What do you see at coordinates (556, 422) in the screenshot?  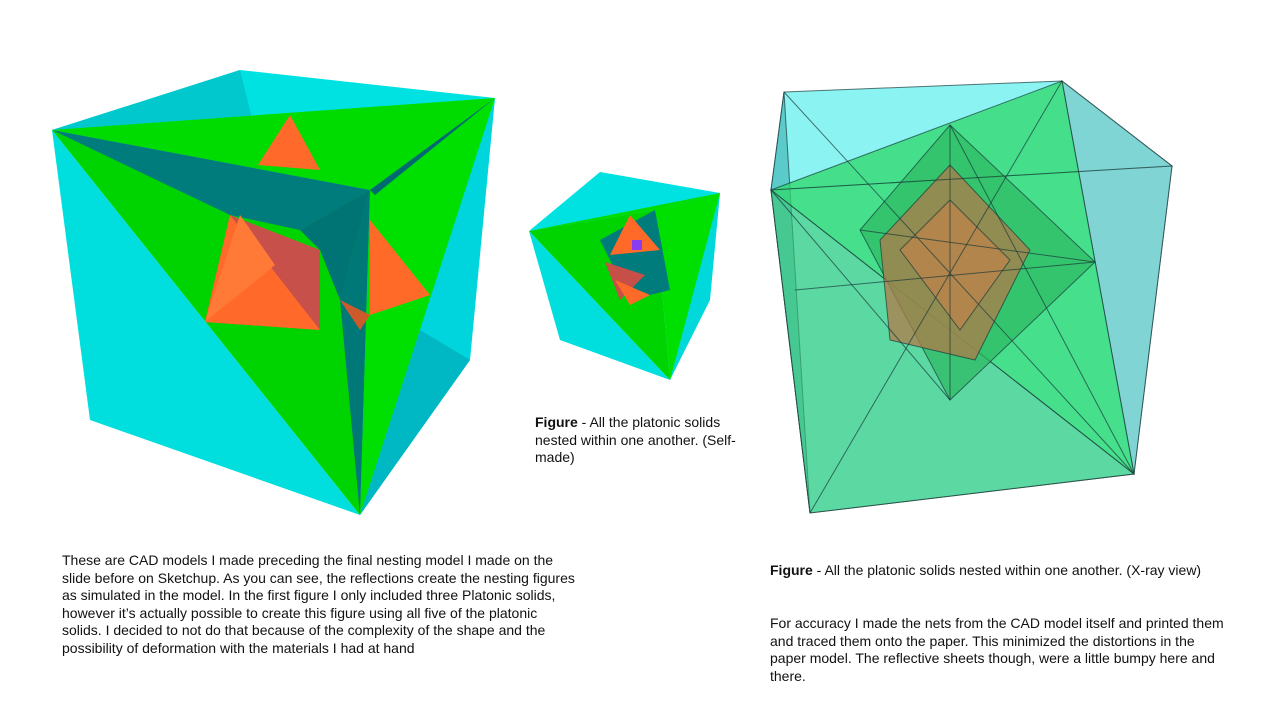 I see `caption-middle-label: Figure` at bounding box center [556, 422].